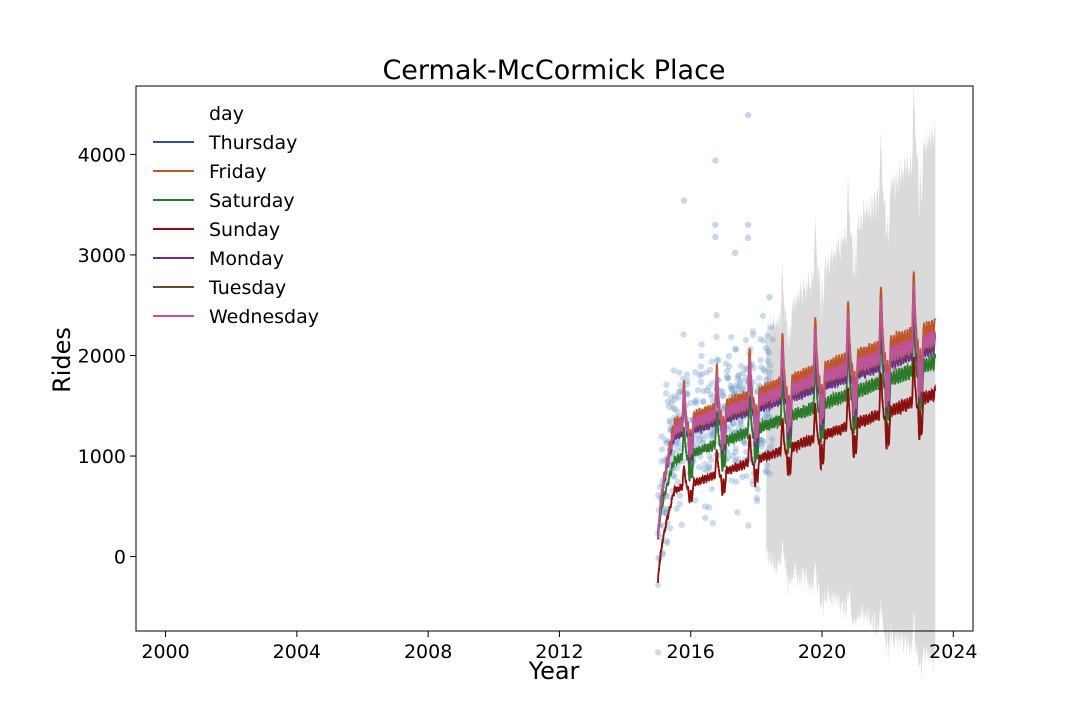 Image resolution: width=1080 pixels, height=724 pixels. I want to click on y-tick-label: 2000, so click(102, 356).